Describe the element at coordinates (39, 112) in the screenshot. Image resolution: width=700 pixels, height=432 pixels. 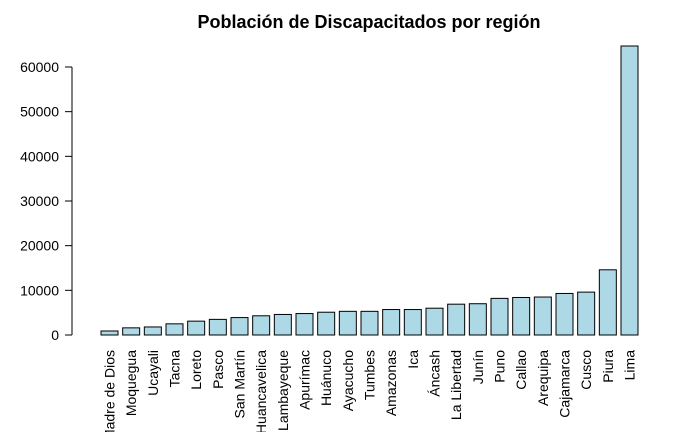
I see `y-tick-label: 50000` at that location.